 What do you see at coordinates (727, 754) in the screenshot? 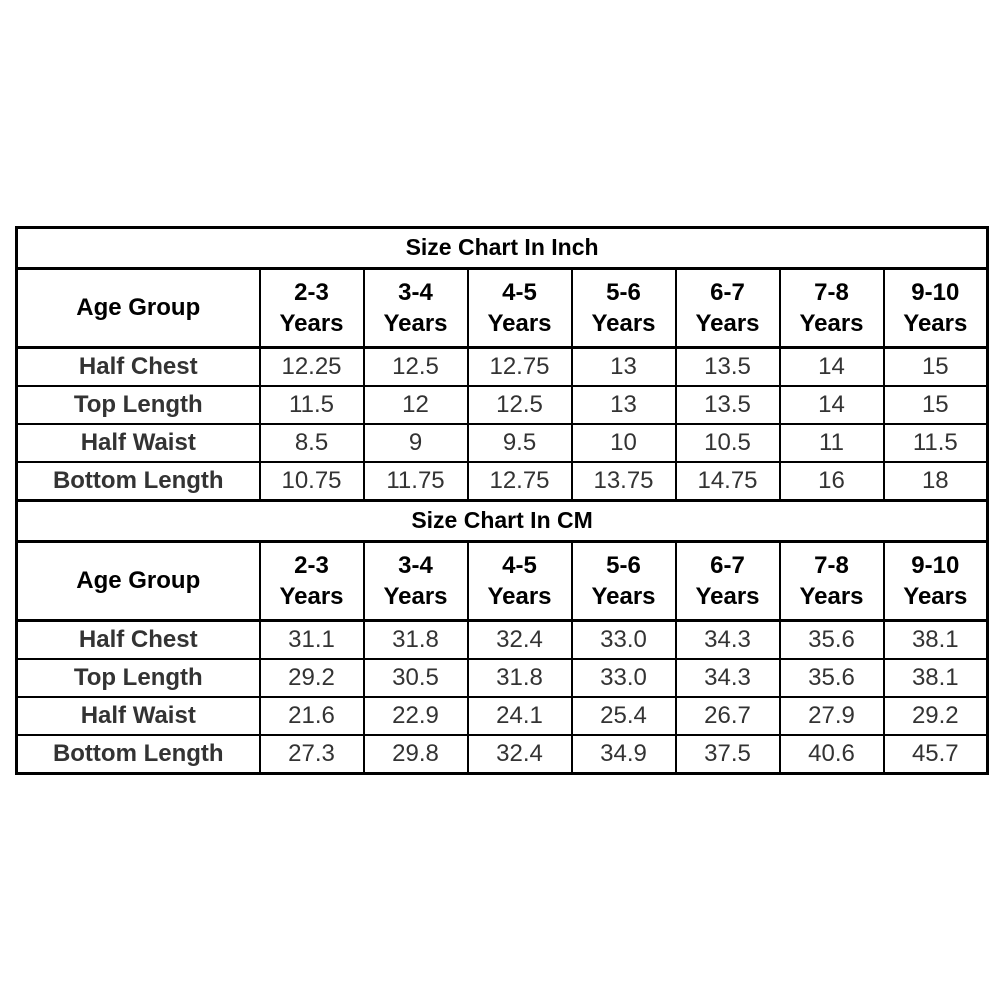
I see `measurement-value: 37.5` at bounding box center [727, 754].